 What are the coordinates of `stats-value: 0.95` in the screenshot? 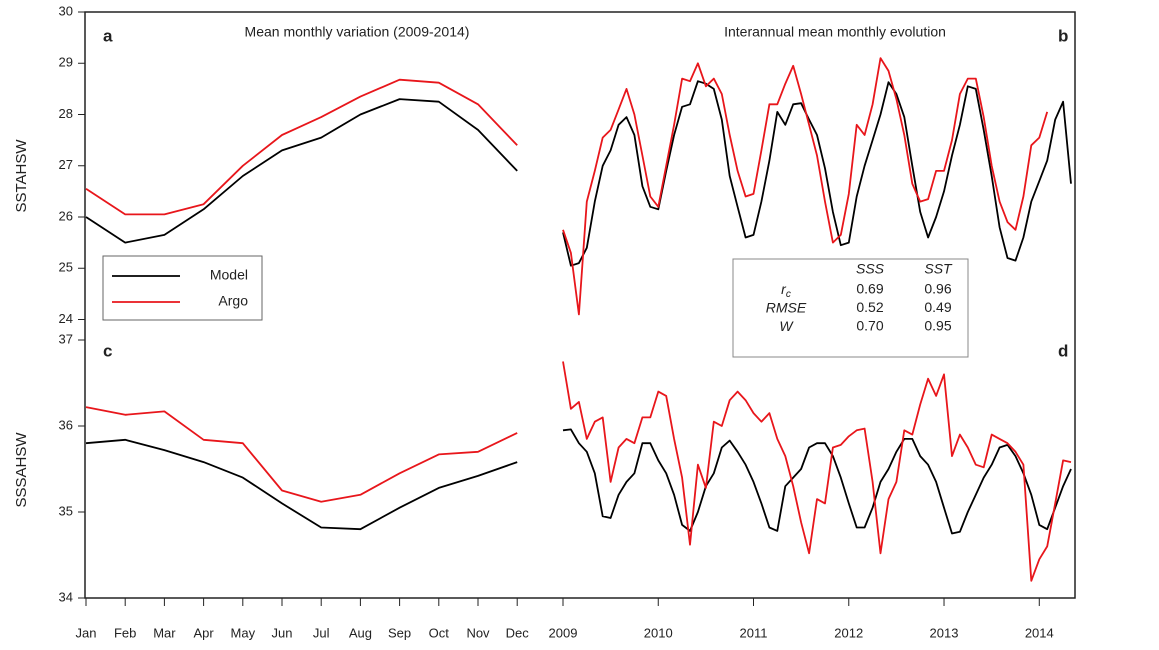 It's located at (937, 326).